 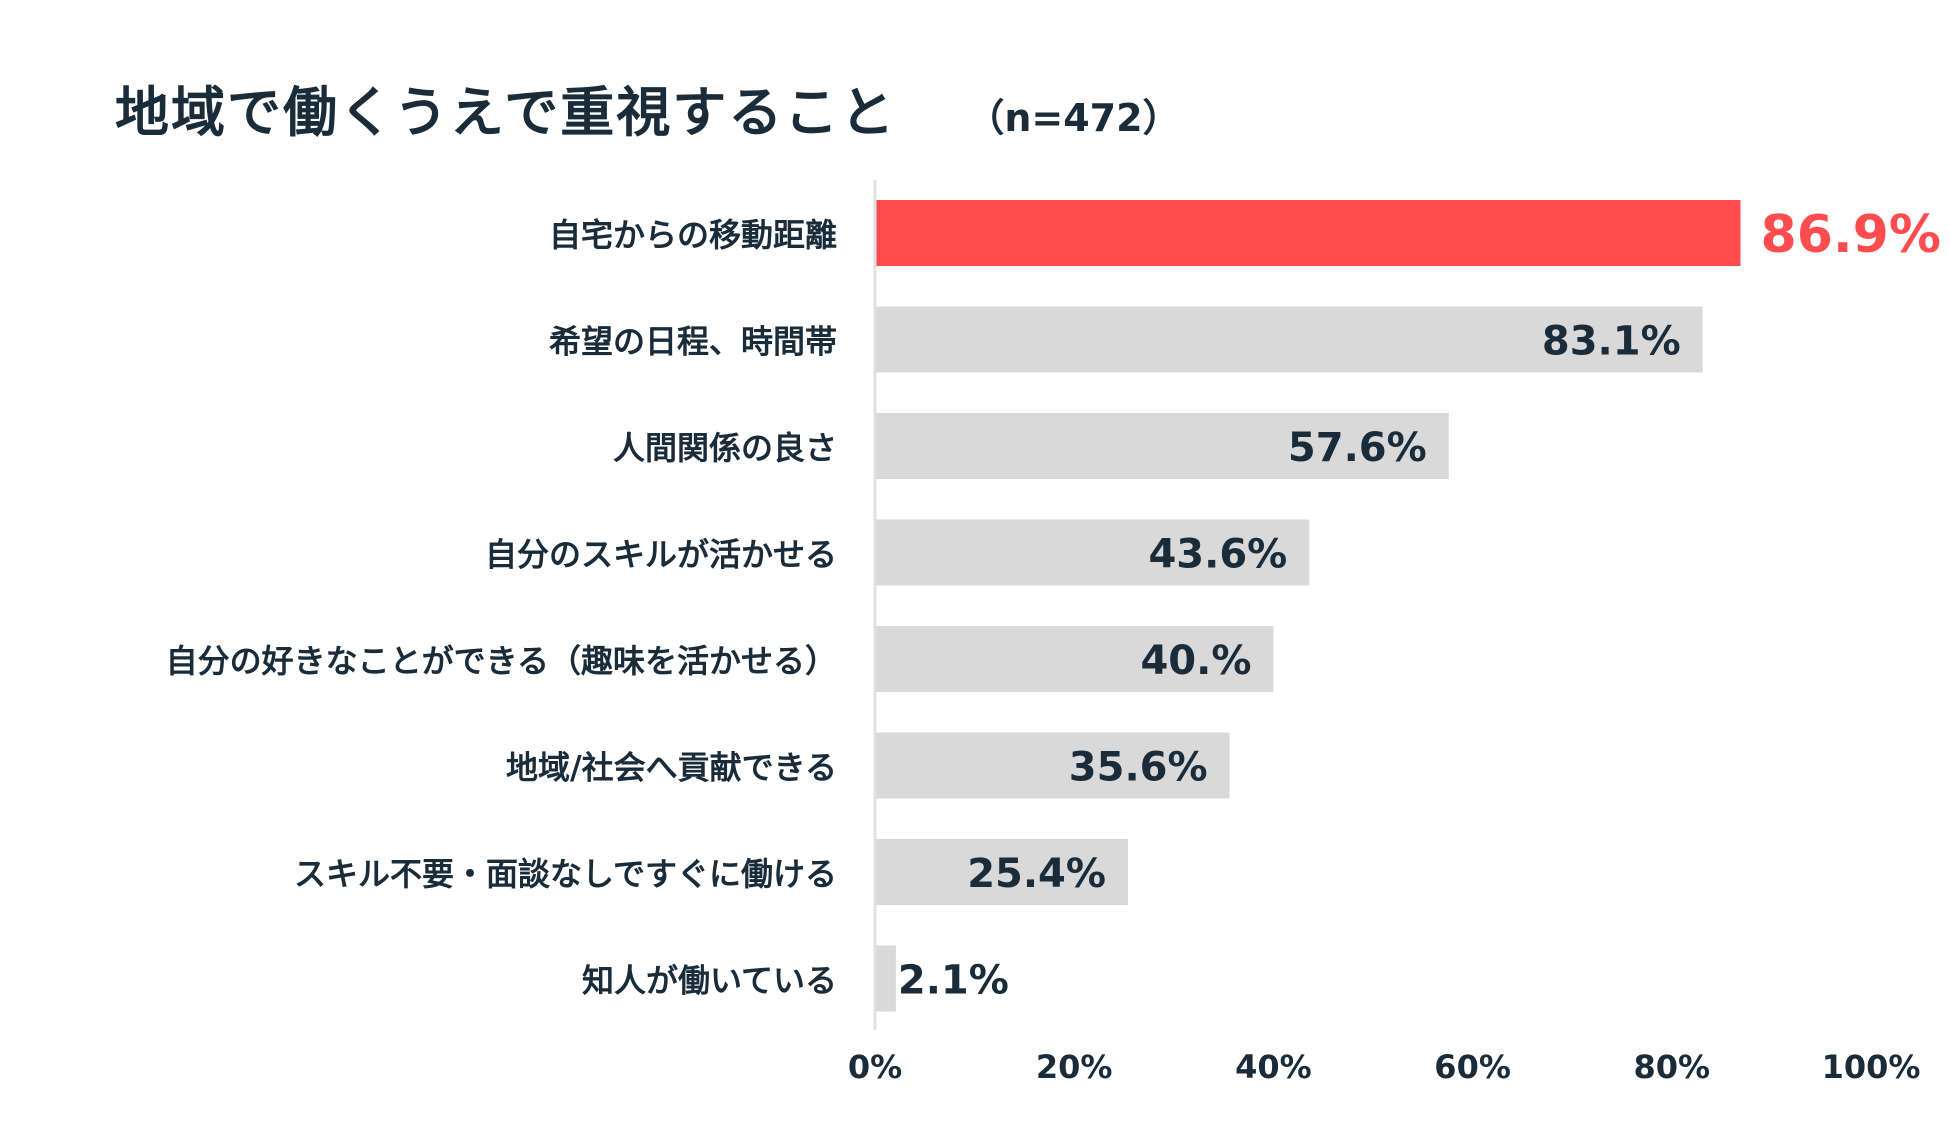 What do you see at coordinates (1138, 768) in the screenshot?
I see `value-label: 35.6%` at bounding box center [1138, 768].